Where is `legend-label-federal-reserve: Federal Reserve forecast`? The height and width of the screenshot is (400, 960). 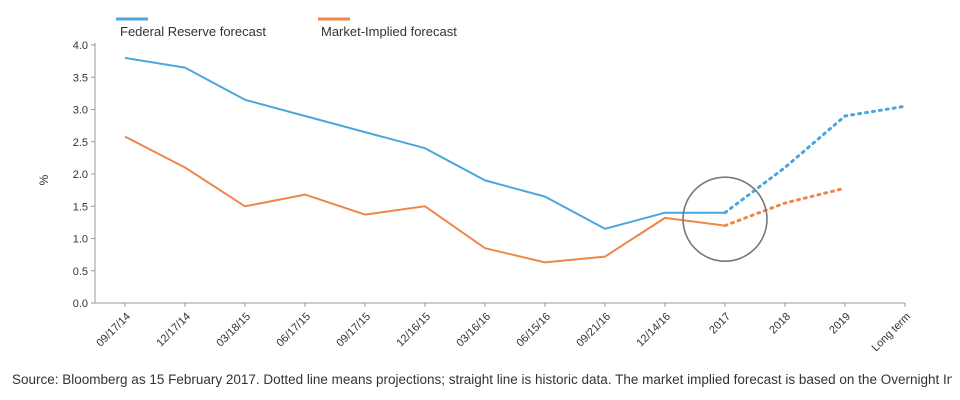 legend-label-federal-reserve: Federal Reserve forecast is located at coordinates (193, 31).